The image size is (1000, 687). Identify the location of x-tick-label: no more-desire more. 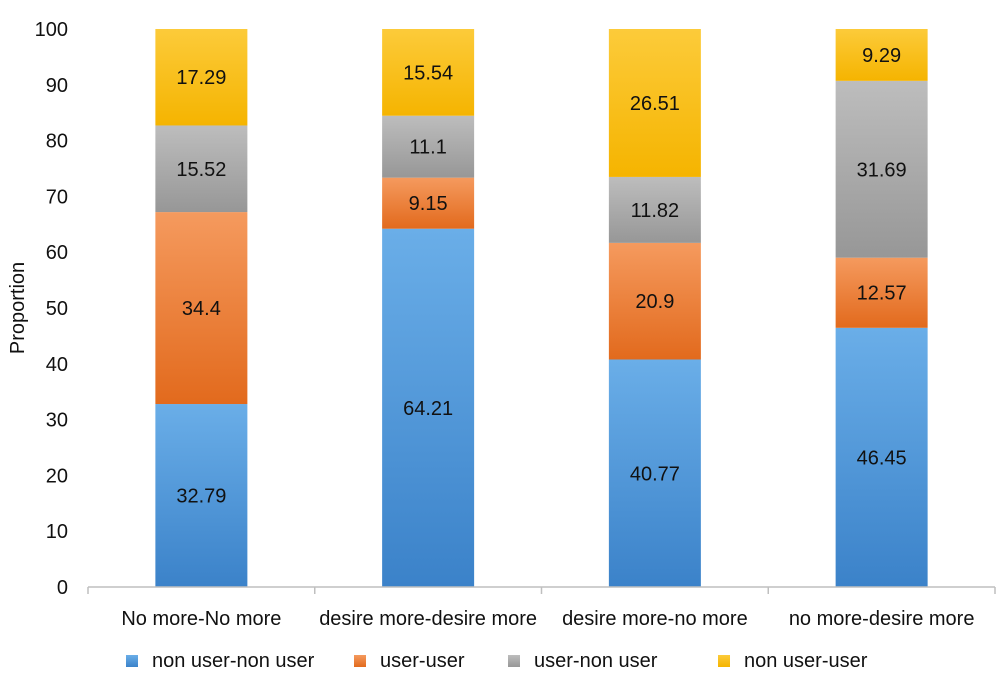
(882, 619).